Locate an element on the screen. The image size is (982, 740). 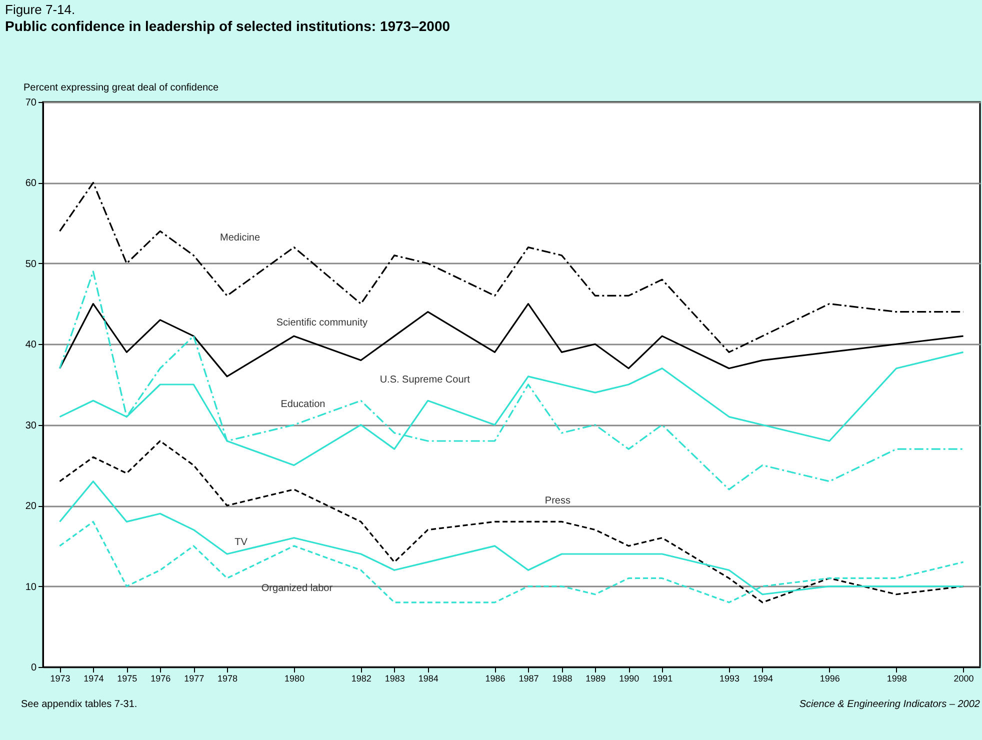
series-label: Scientific community is located at coordinates (322, 322).